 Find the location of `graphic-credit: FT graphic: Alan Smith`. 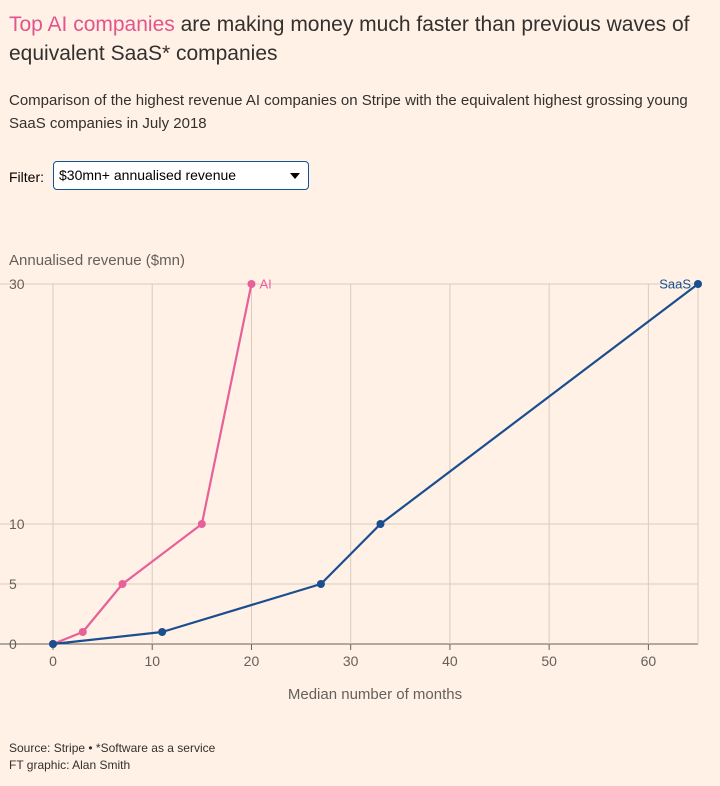

graphic-credit: FT graphic: Alan Smith is located at coordinates (70, 765).